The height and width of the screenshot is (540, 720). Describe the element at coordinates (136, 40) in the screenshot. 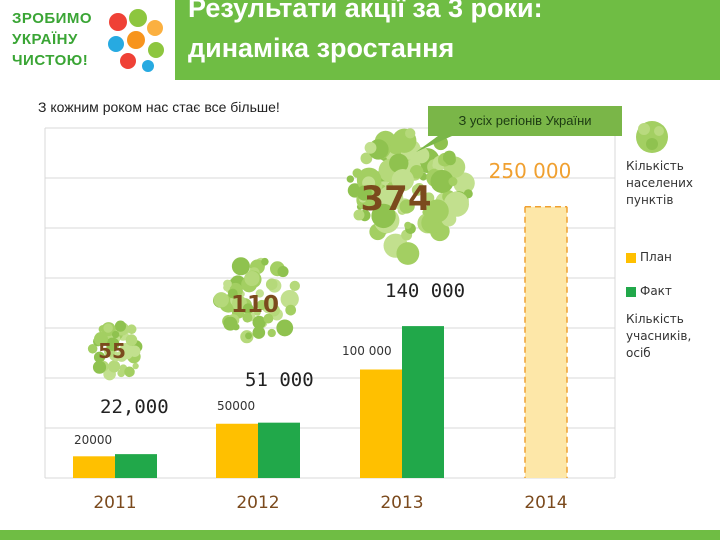

I see `logo-faces-icon` at that location.